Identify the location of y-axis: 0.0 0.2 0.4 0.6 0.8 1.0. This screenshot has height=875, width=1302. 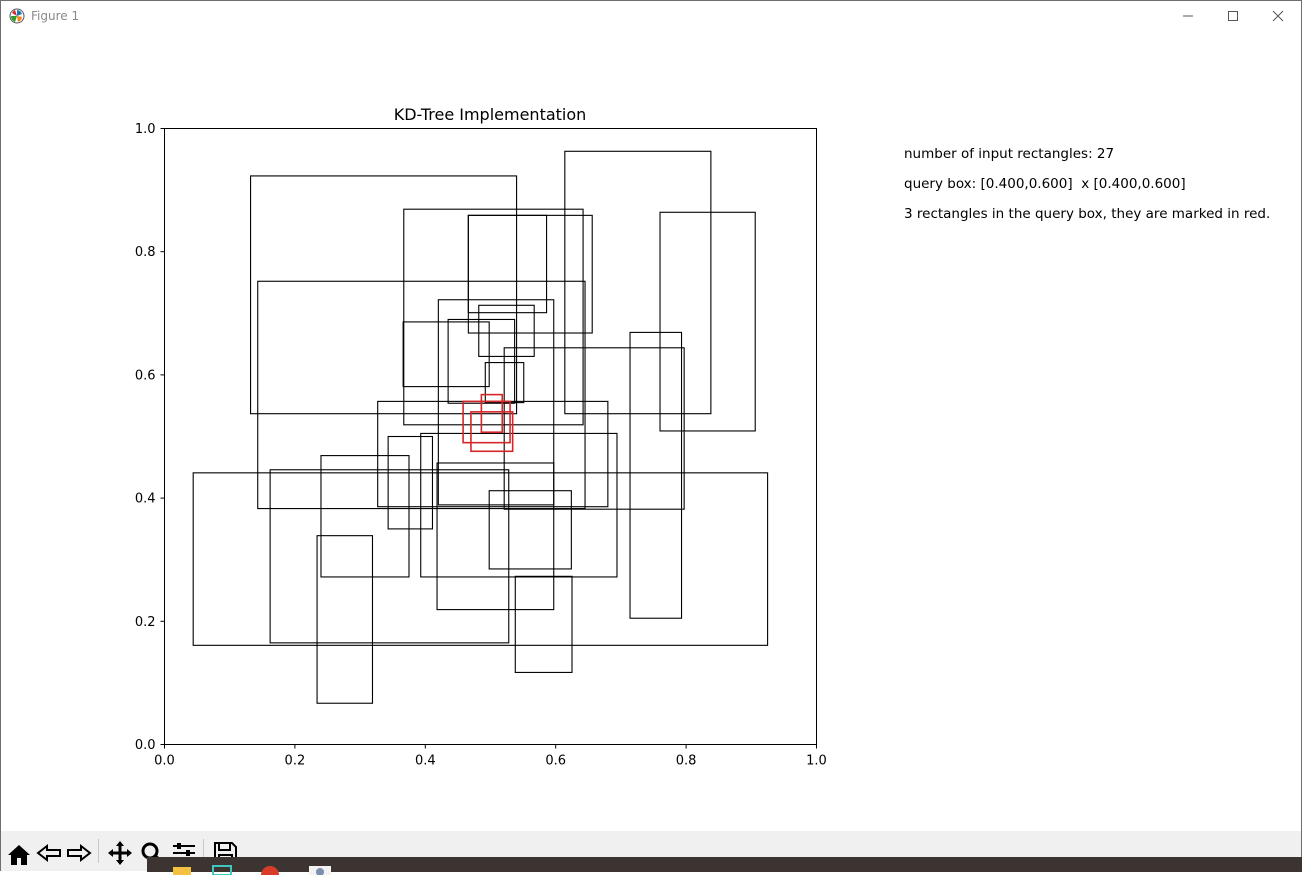
(150, 437).